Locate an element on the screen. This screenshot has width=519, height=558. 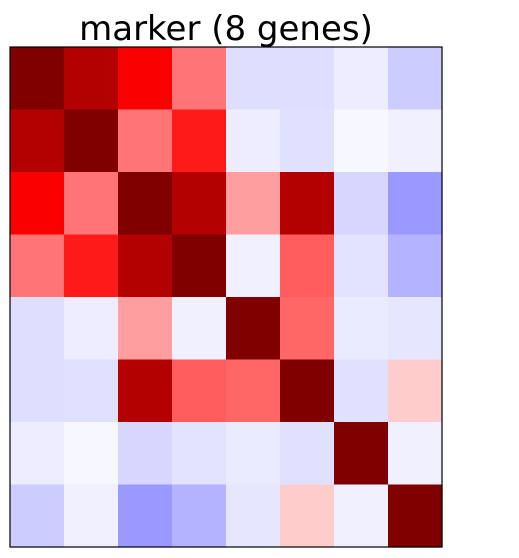
heatmap-cell-r2-c5 is located at coordinates (253, 141).